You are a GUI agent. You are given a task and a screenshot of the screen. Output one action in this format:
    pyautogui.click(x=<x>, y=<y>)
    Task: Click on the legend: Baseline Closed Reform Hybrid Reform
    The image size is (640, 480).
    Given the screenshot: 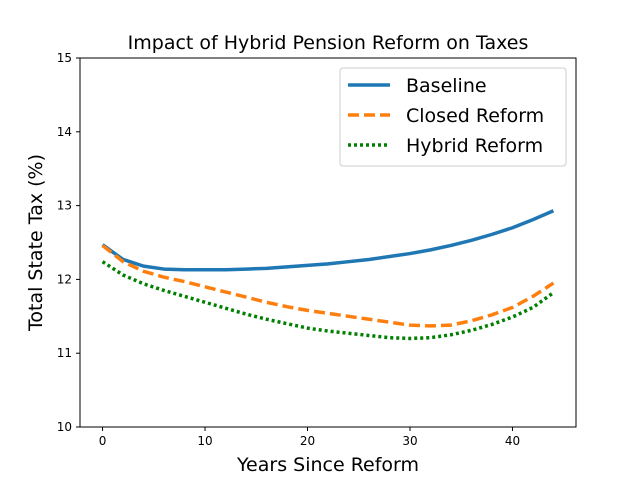 What is the action you would take?
    pyautogui.click(x=453, y=117)
    